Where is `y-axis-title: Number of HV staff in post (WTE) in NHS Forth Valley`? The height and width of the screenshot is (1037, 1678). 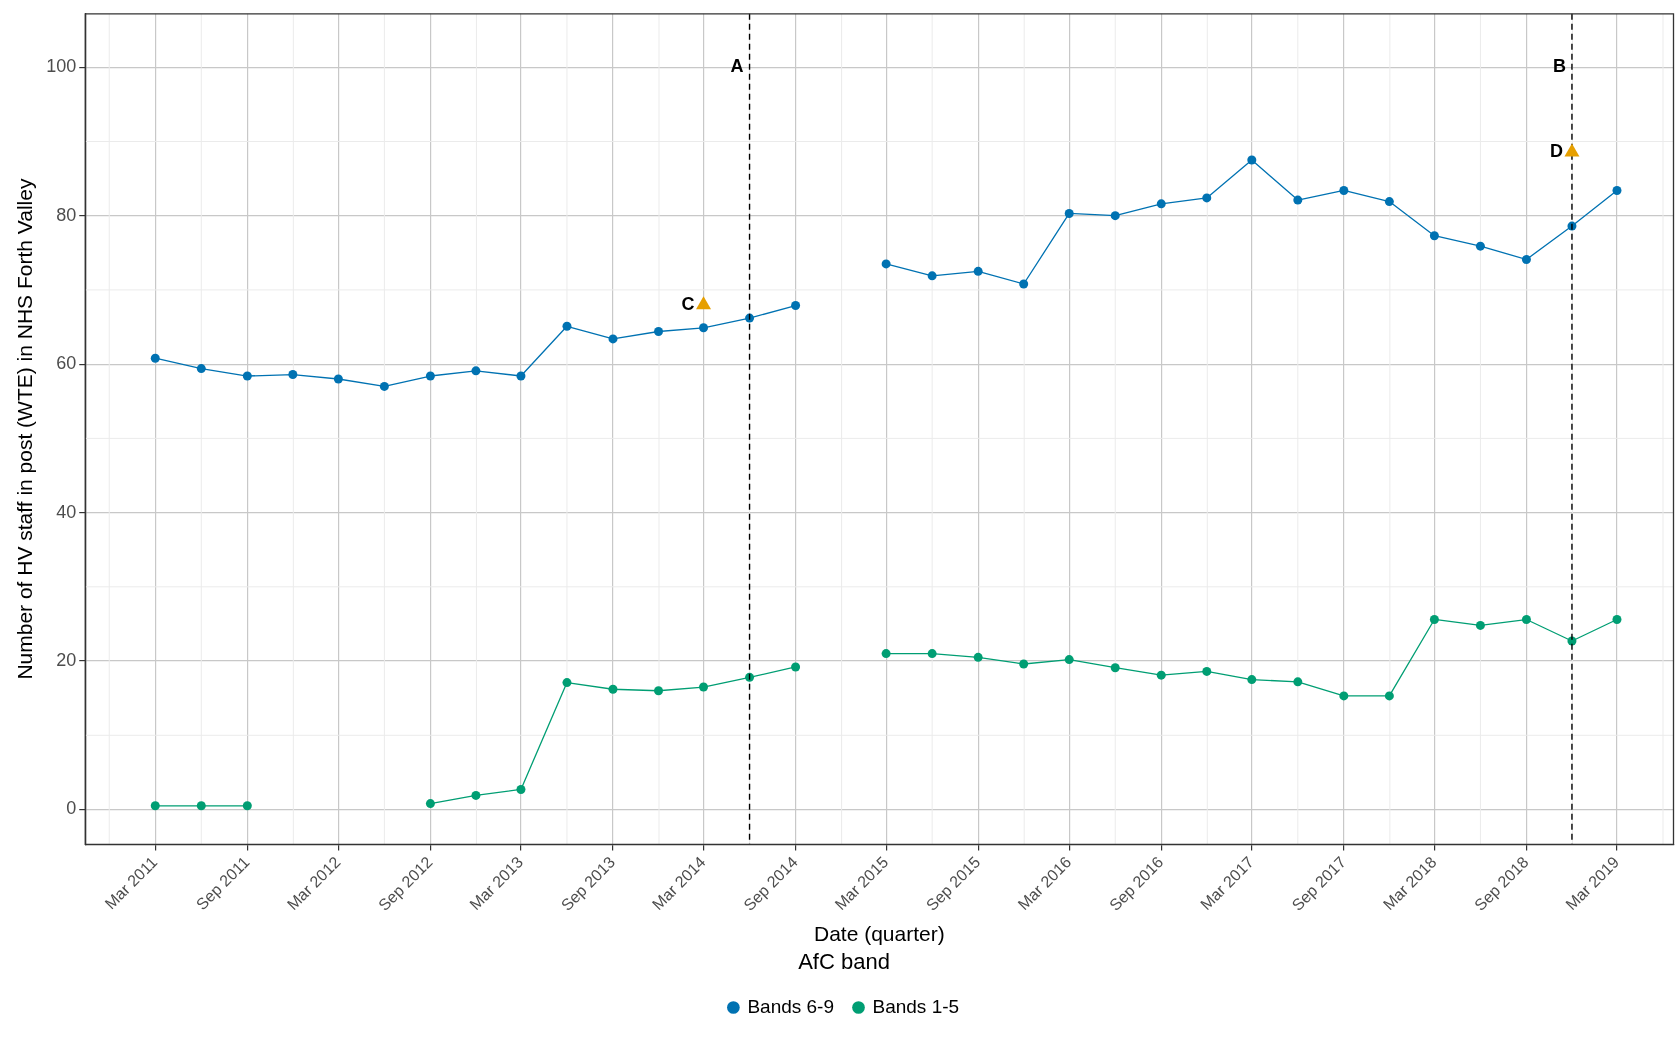 y-axis-title: Number of HV staff in post (WTE) in NHS Forth Valley is located at coordinates (25, 429).